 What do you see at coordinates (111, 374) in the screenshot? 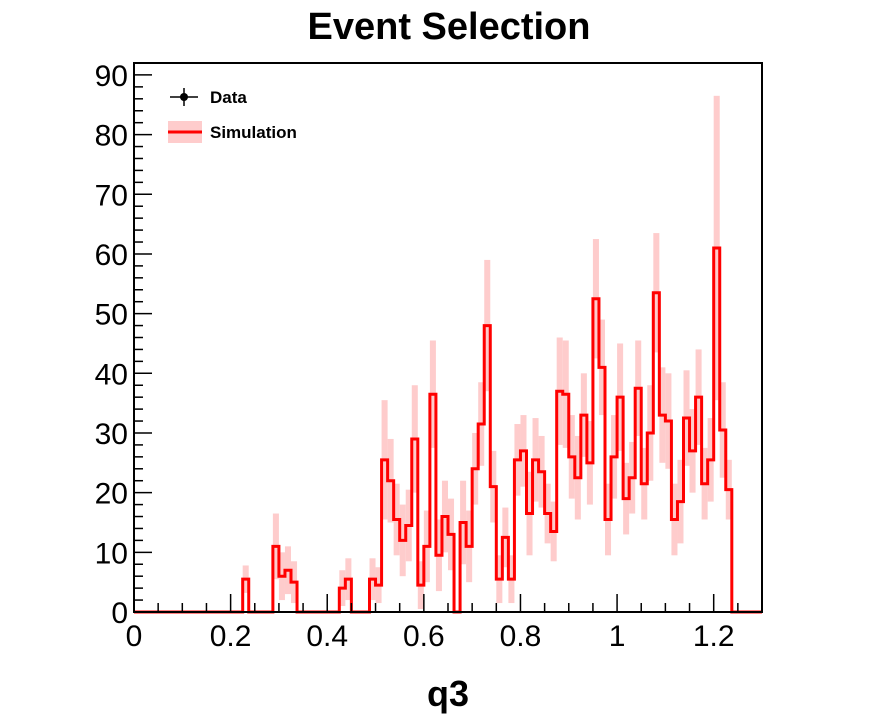
I see `y-tick-label: 40` at bounding box center [111, 374].